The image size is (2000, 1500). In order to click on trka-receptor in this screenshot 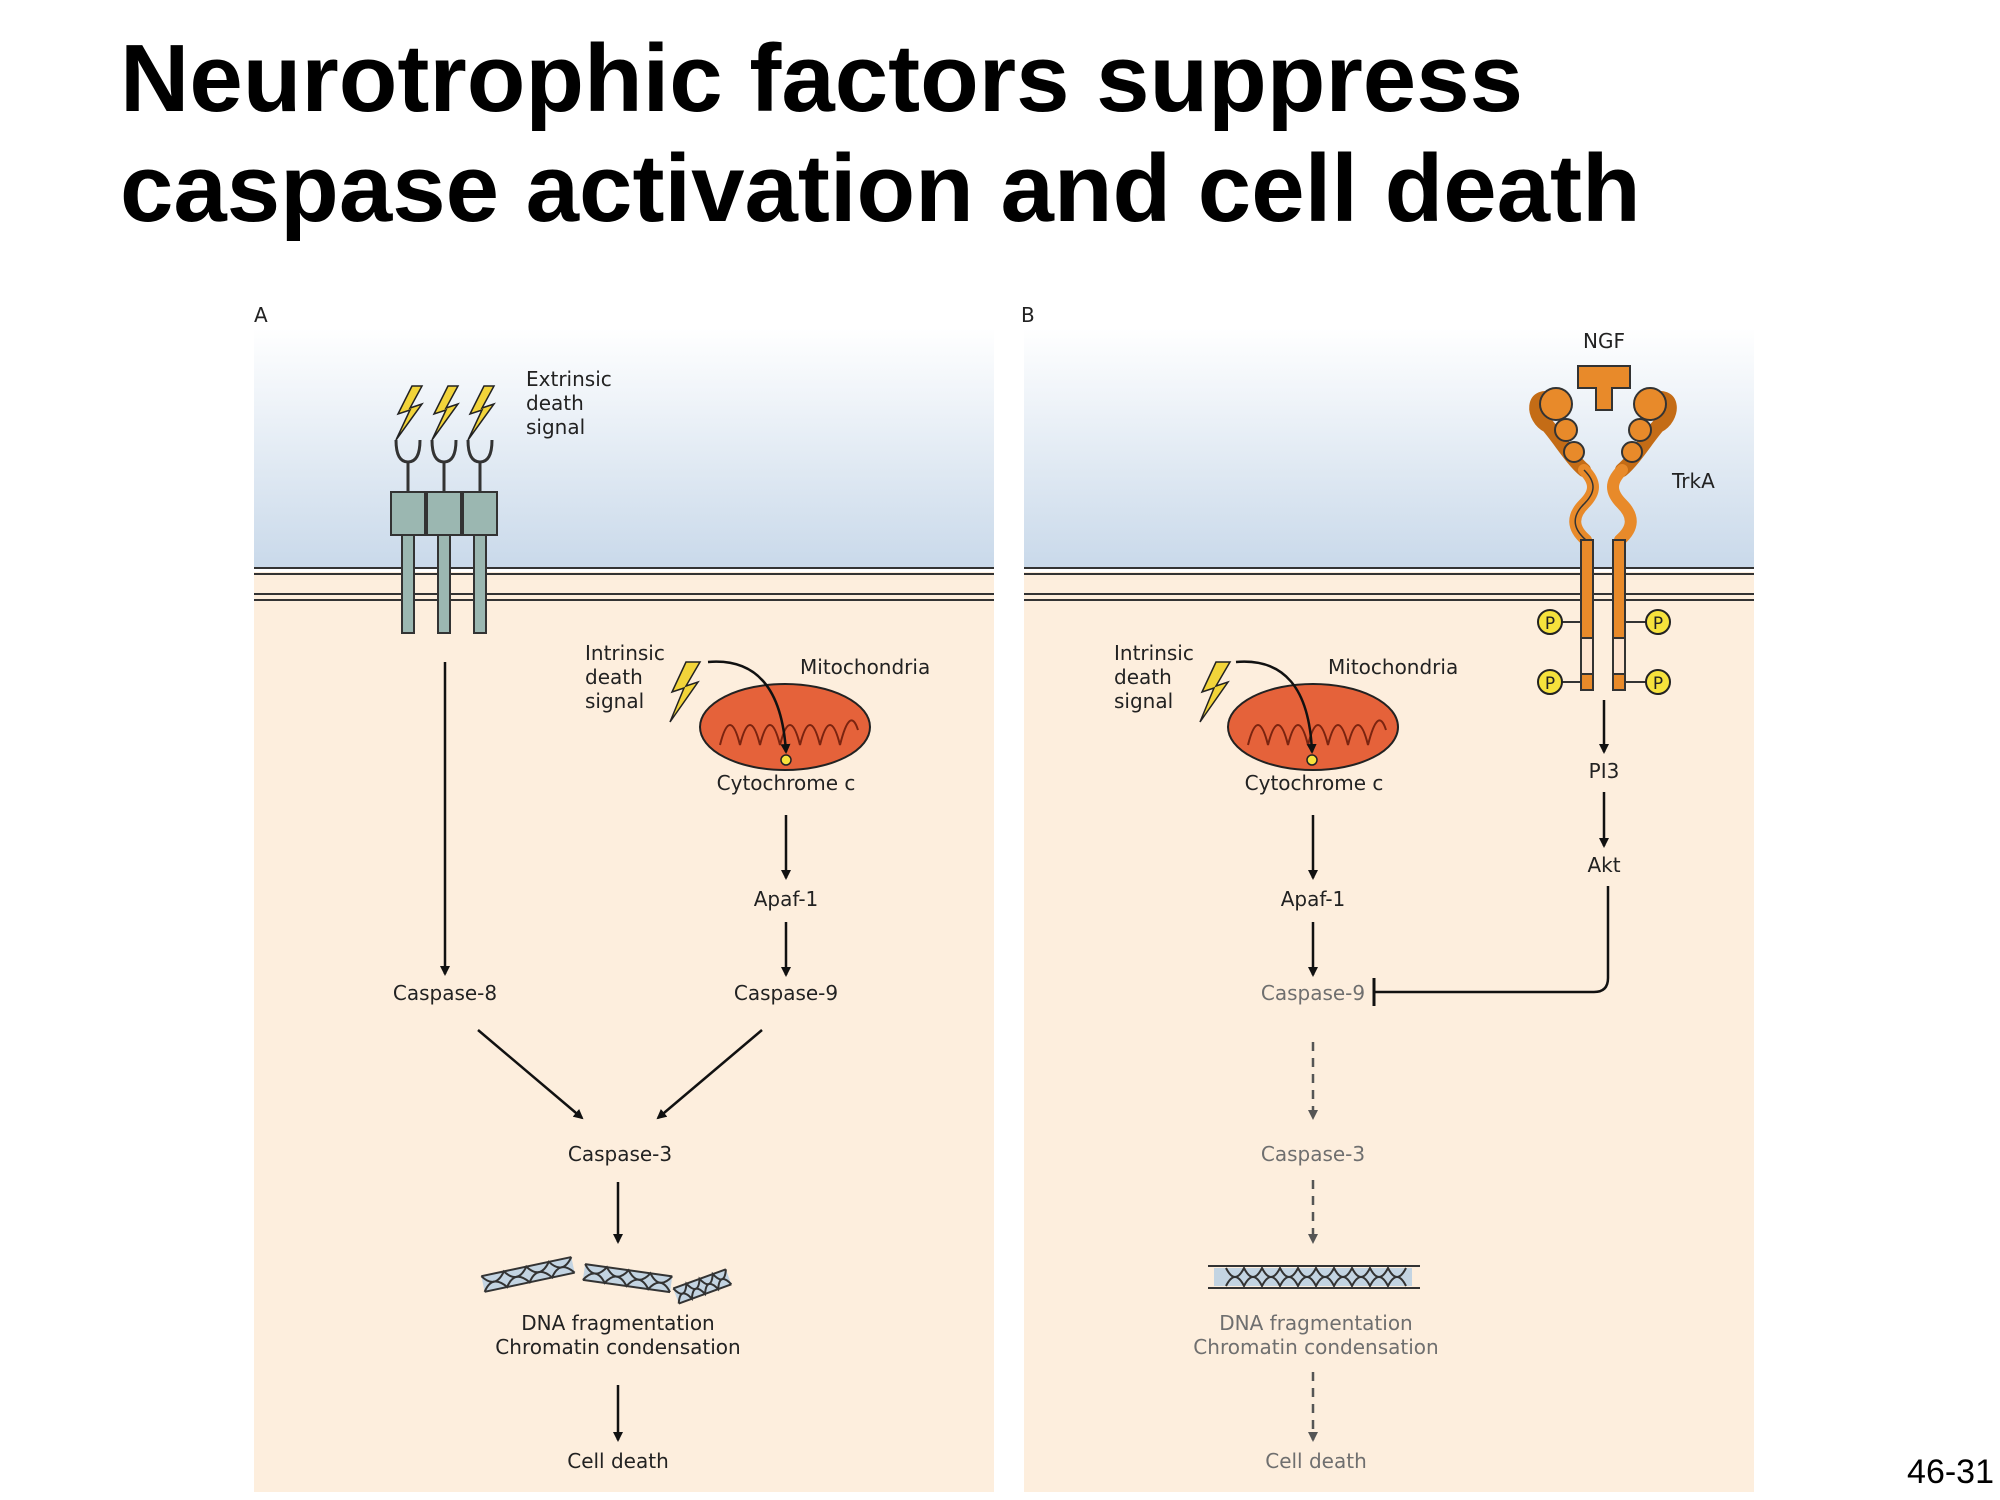, I will do `click(1603, 539)`.